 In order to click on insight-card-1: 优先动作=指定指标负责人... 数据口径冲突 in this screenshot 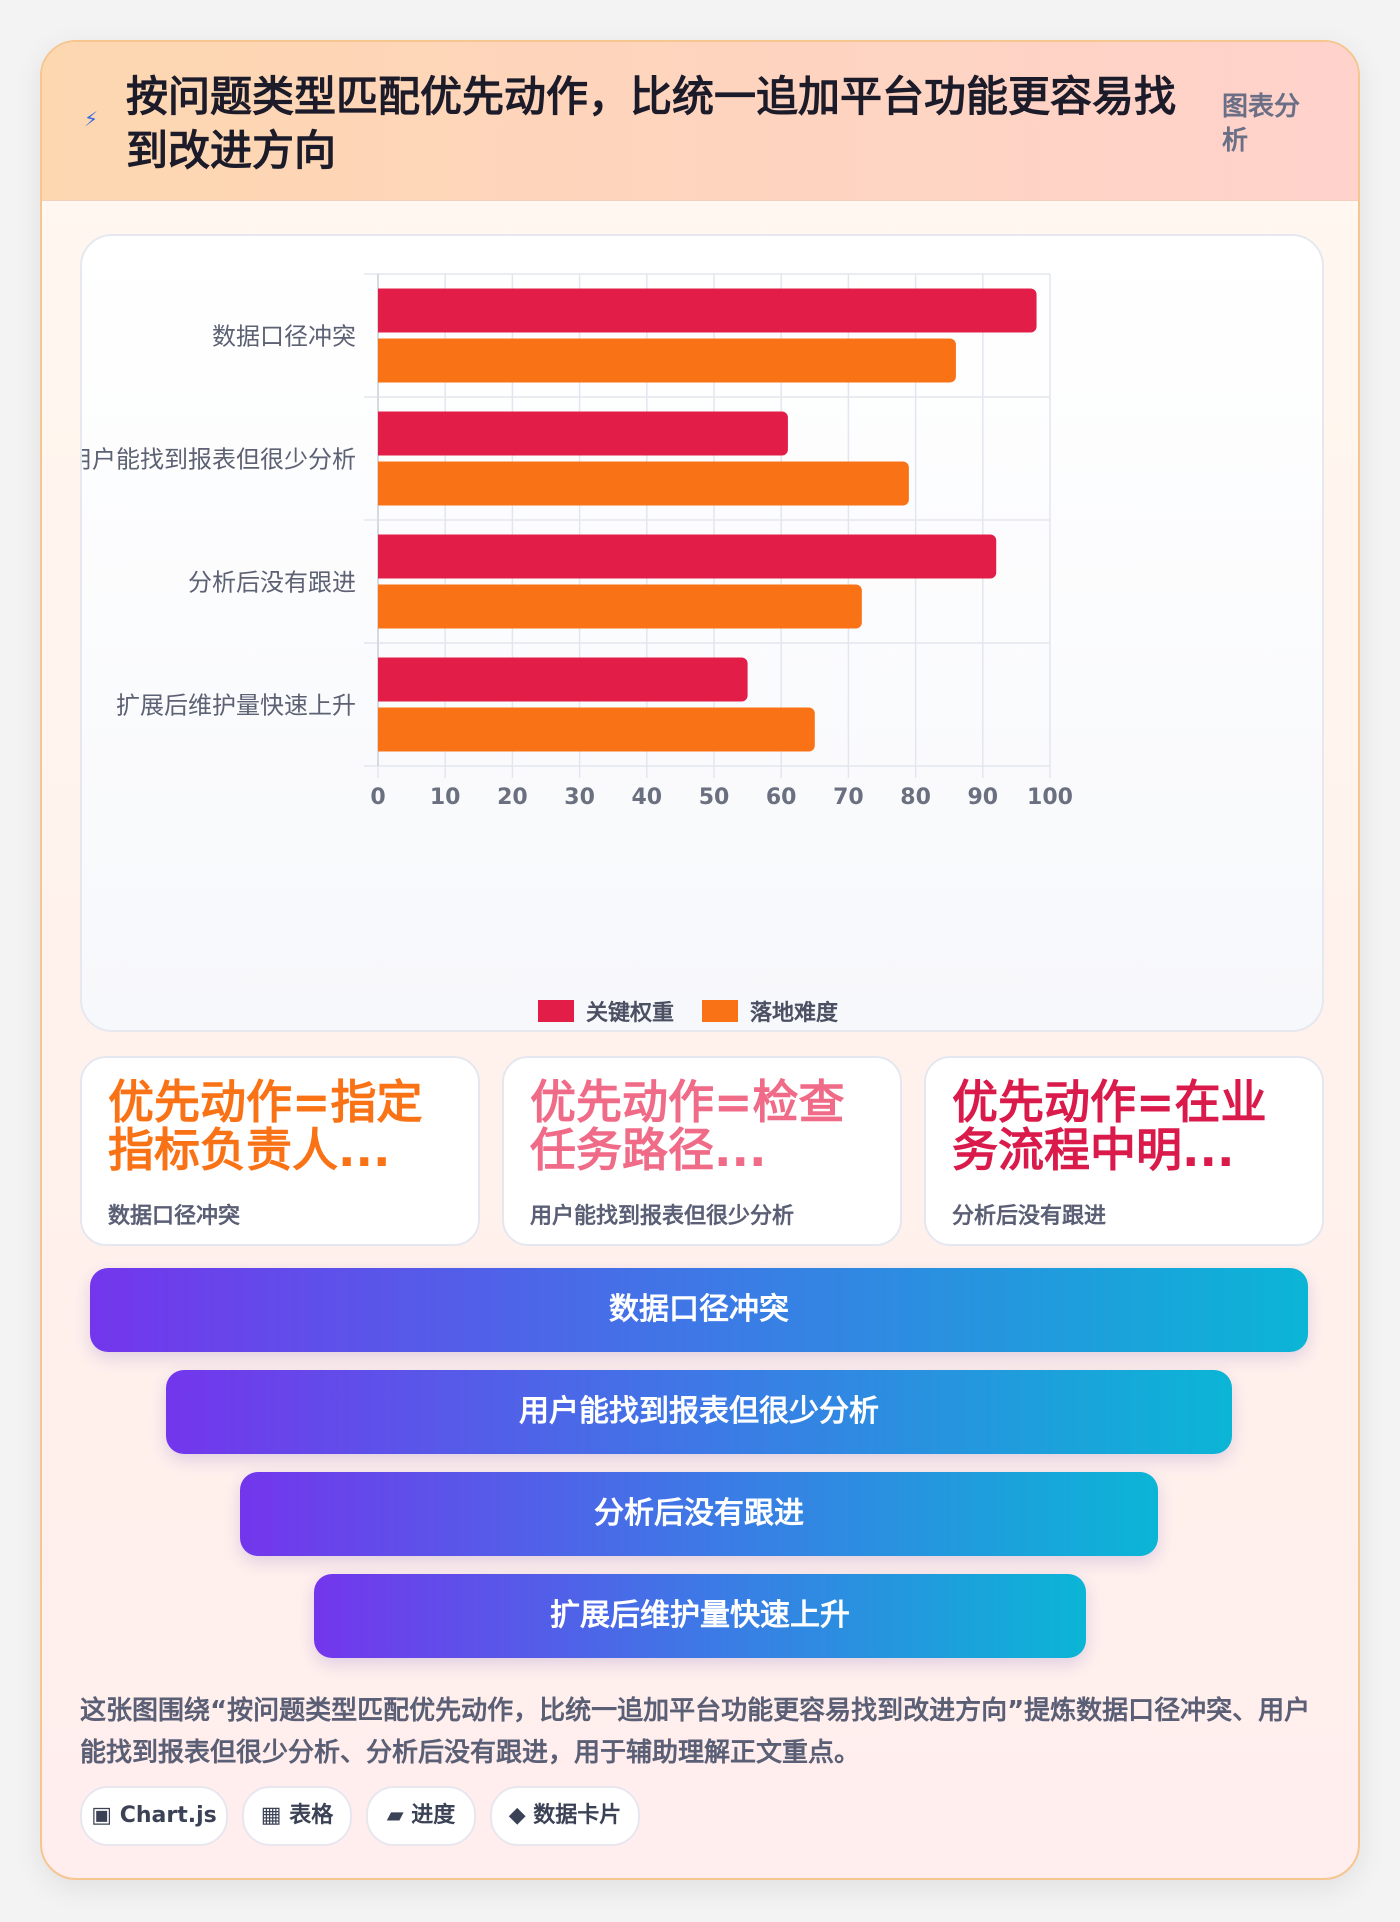, I will do `click(280, 1151)`.